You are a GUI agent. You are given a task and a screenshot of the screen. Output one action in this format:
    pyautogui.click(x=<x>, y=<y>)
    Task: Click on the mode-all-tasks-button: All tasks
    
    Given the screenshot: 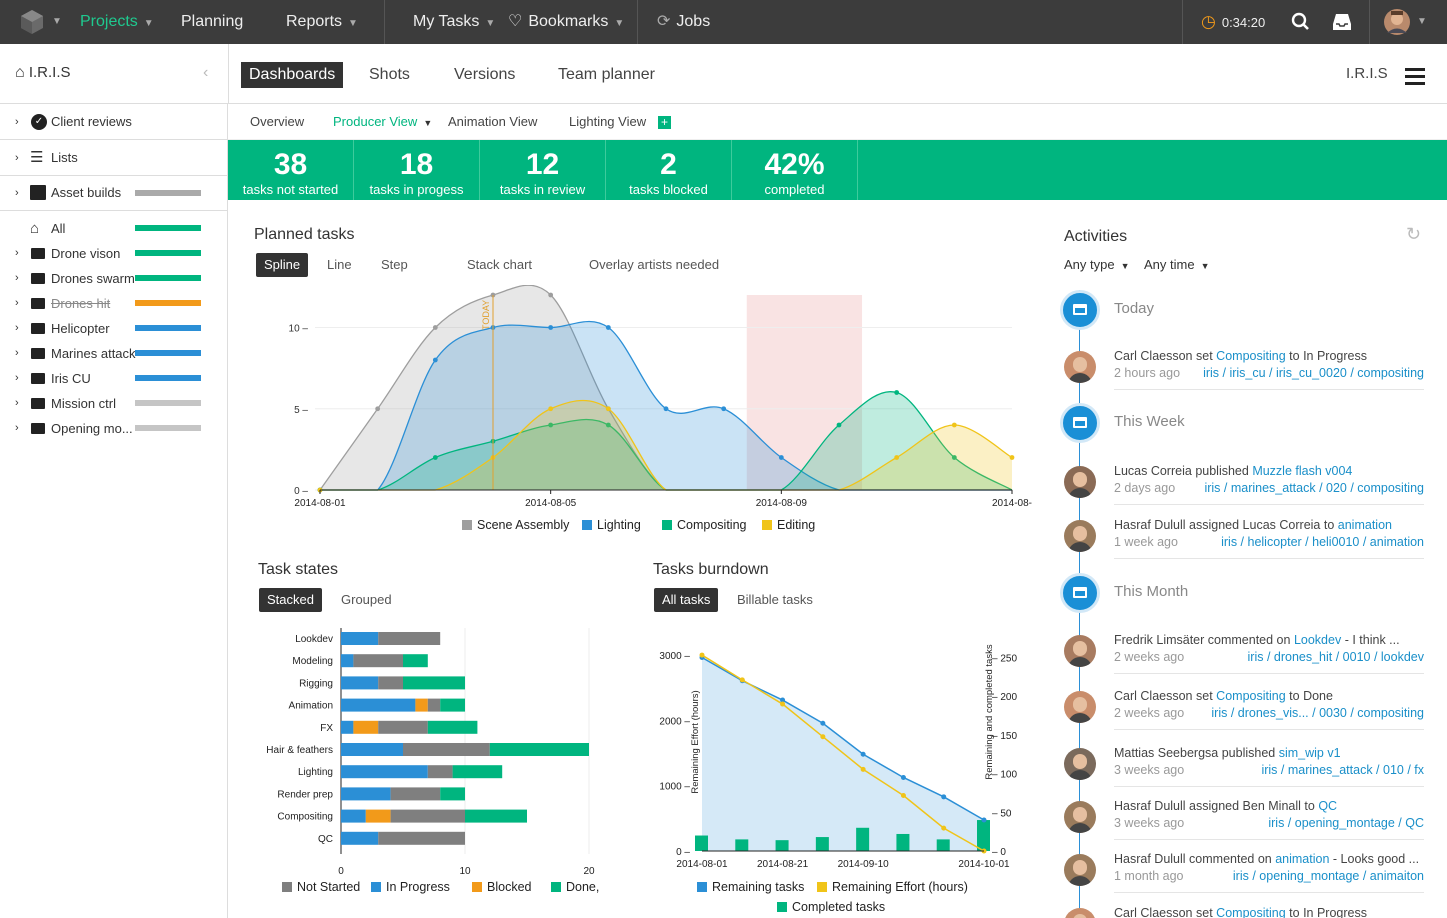 What is the action you would take?
    pyautogui.click(x=686, y=600)
    